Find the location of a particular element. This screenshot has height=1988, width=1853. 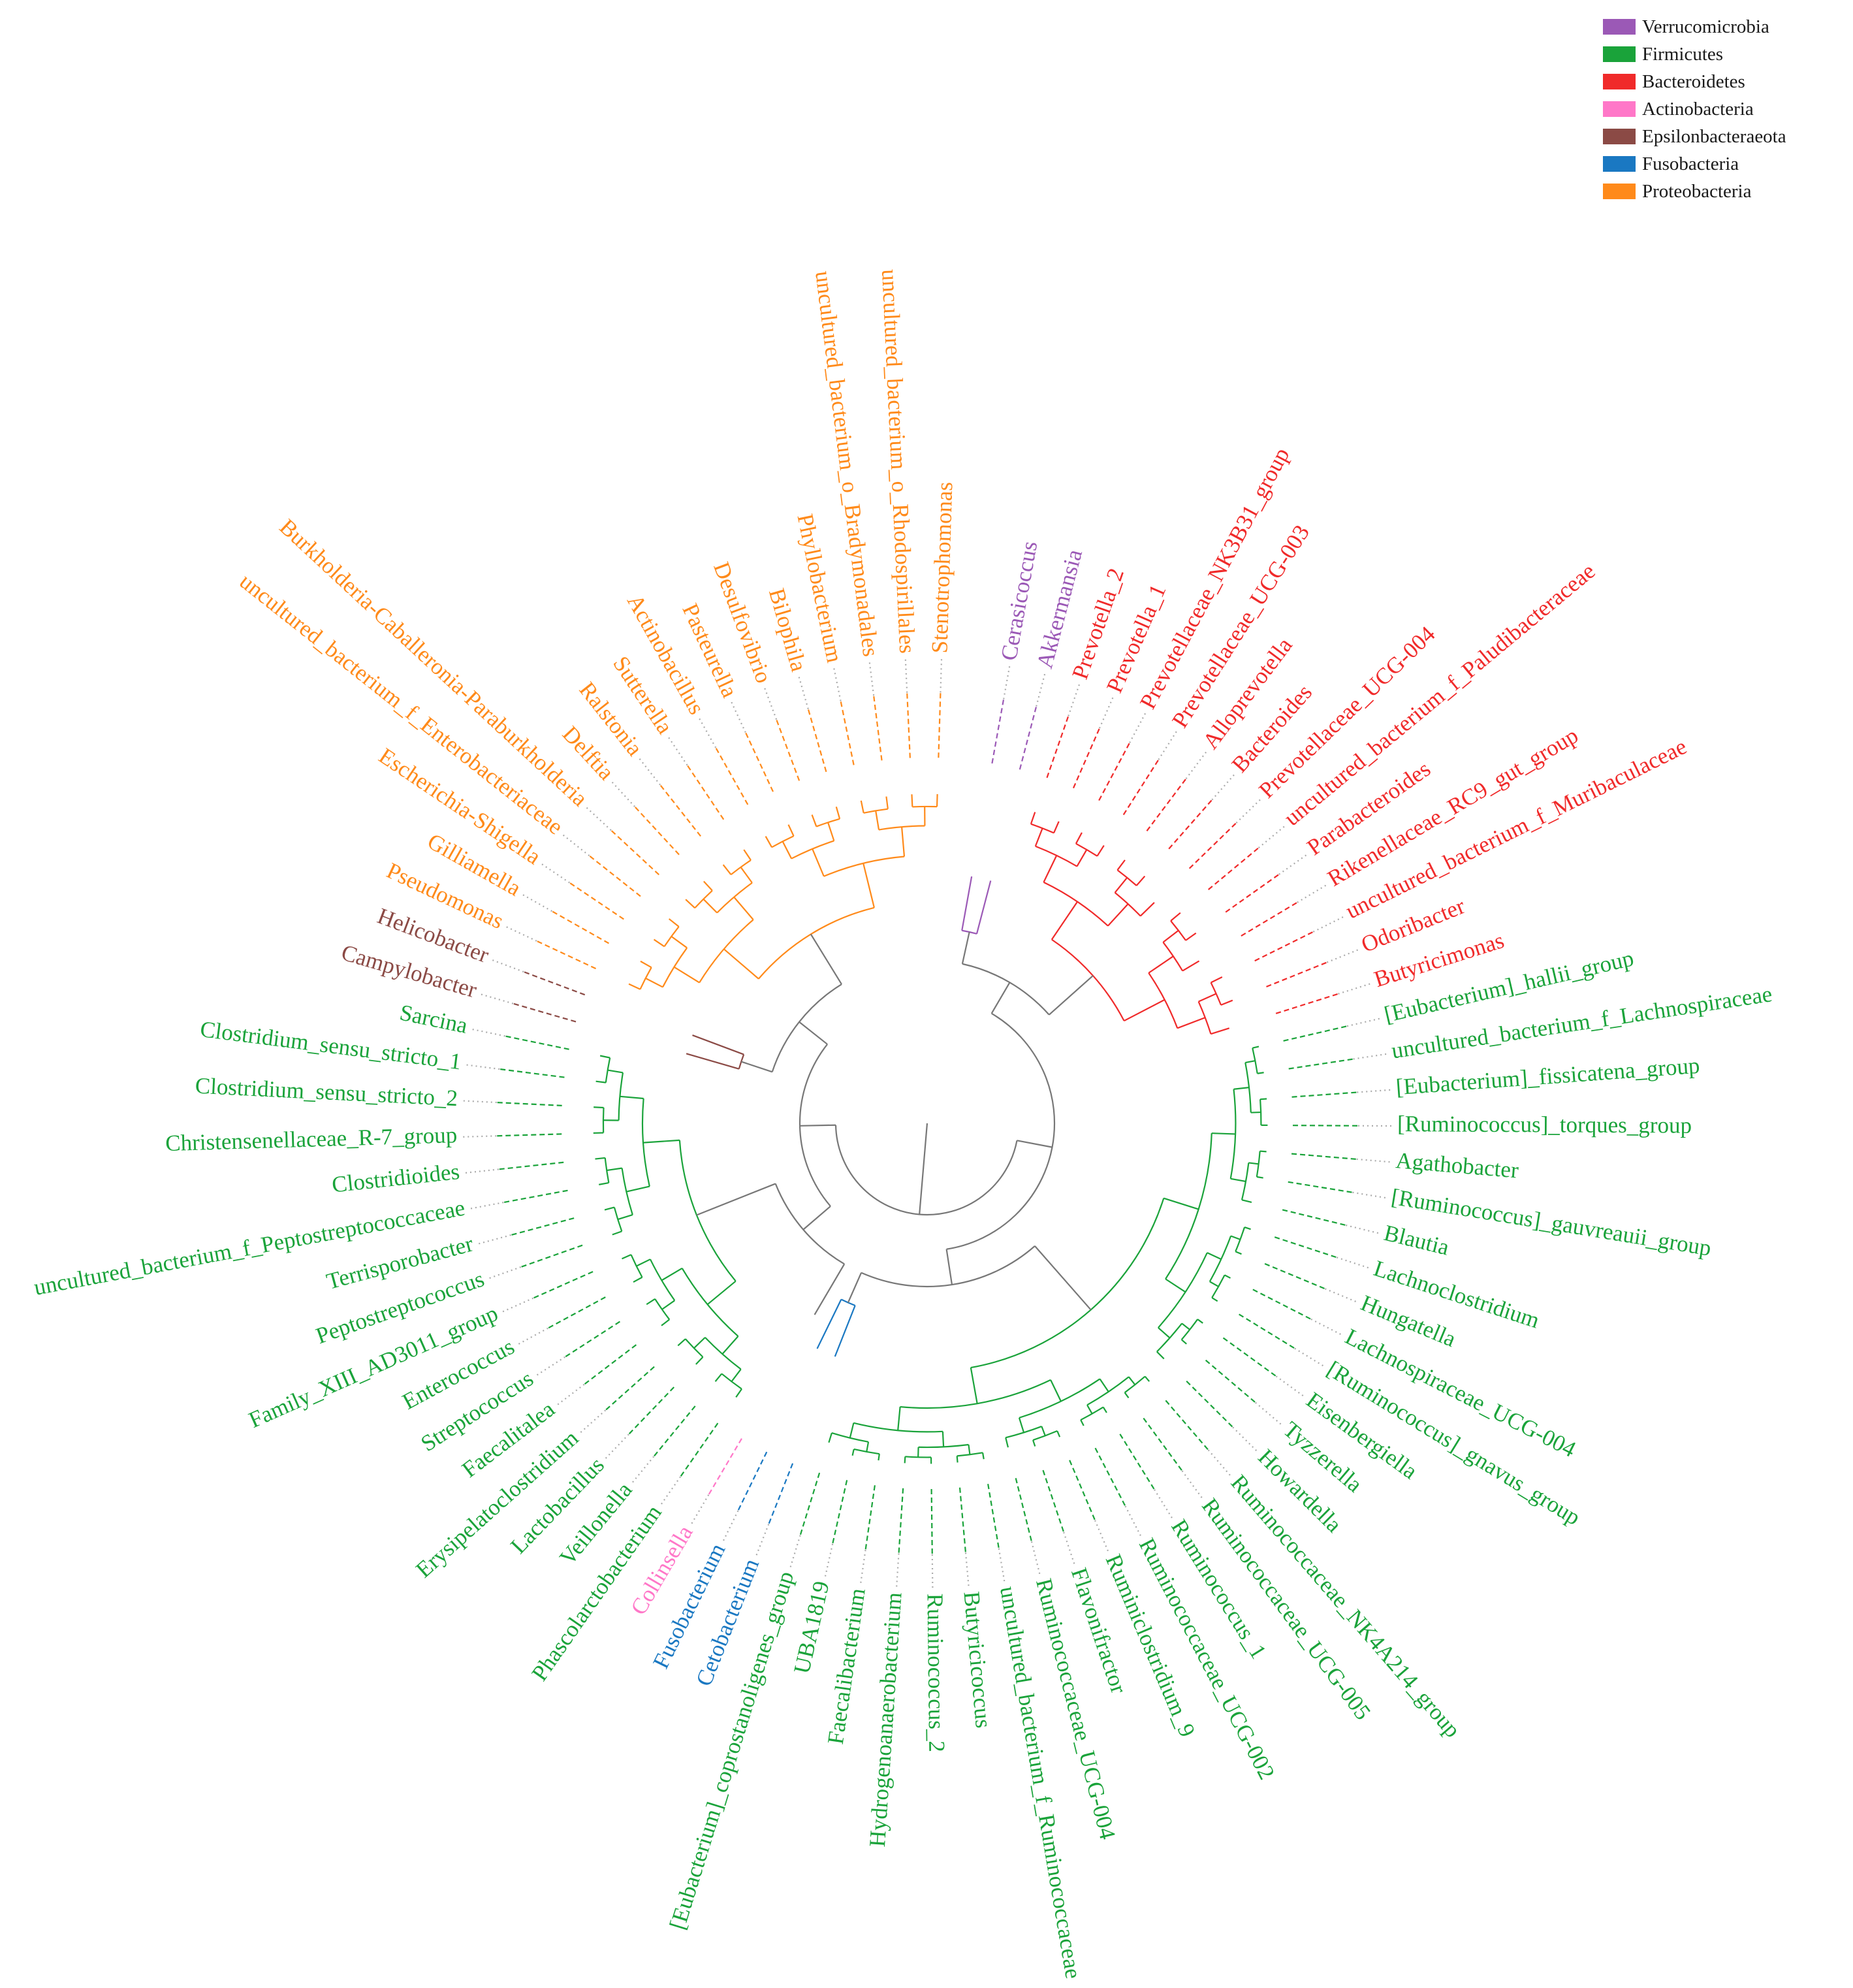

leaf-label: Faecalibacterium is located at coordinates (847, 1666).